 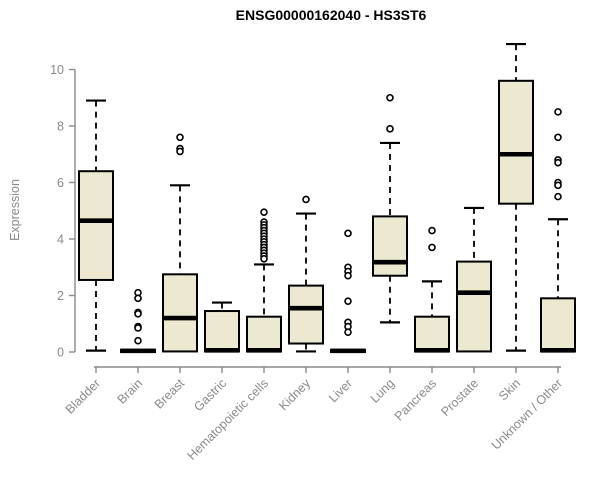 I want to click on x-tick-label: Gastric, so click(x=210, y=395).